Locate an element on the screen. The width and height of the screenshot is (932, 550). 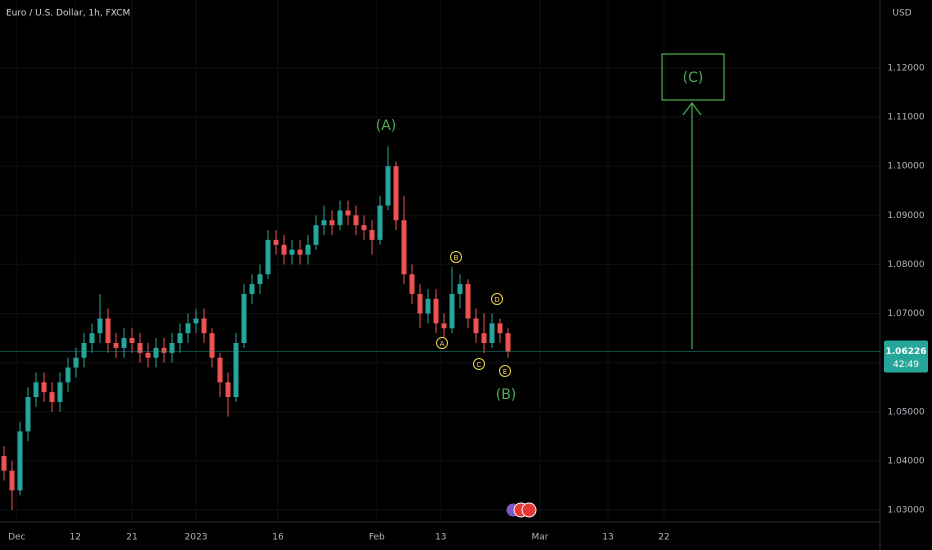
y-tick-label: 1.11000 is located at coordinates (905, 118).